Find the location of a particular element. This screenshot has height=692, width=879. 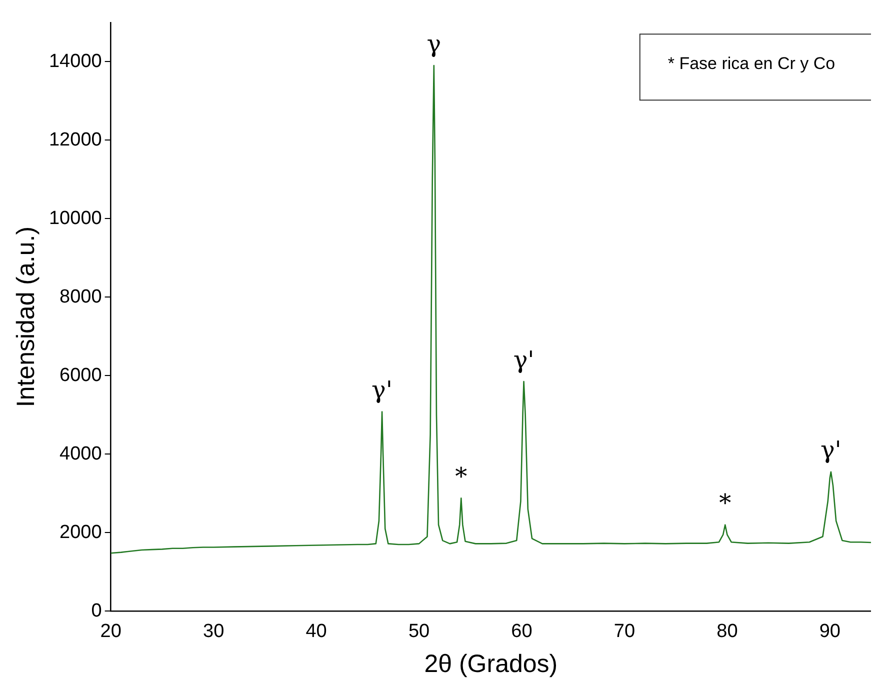

x-tick-label: 60 is located at coordinates (521, 631).